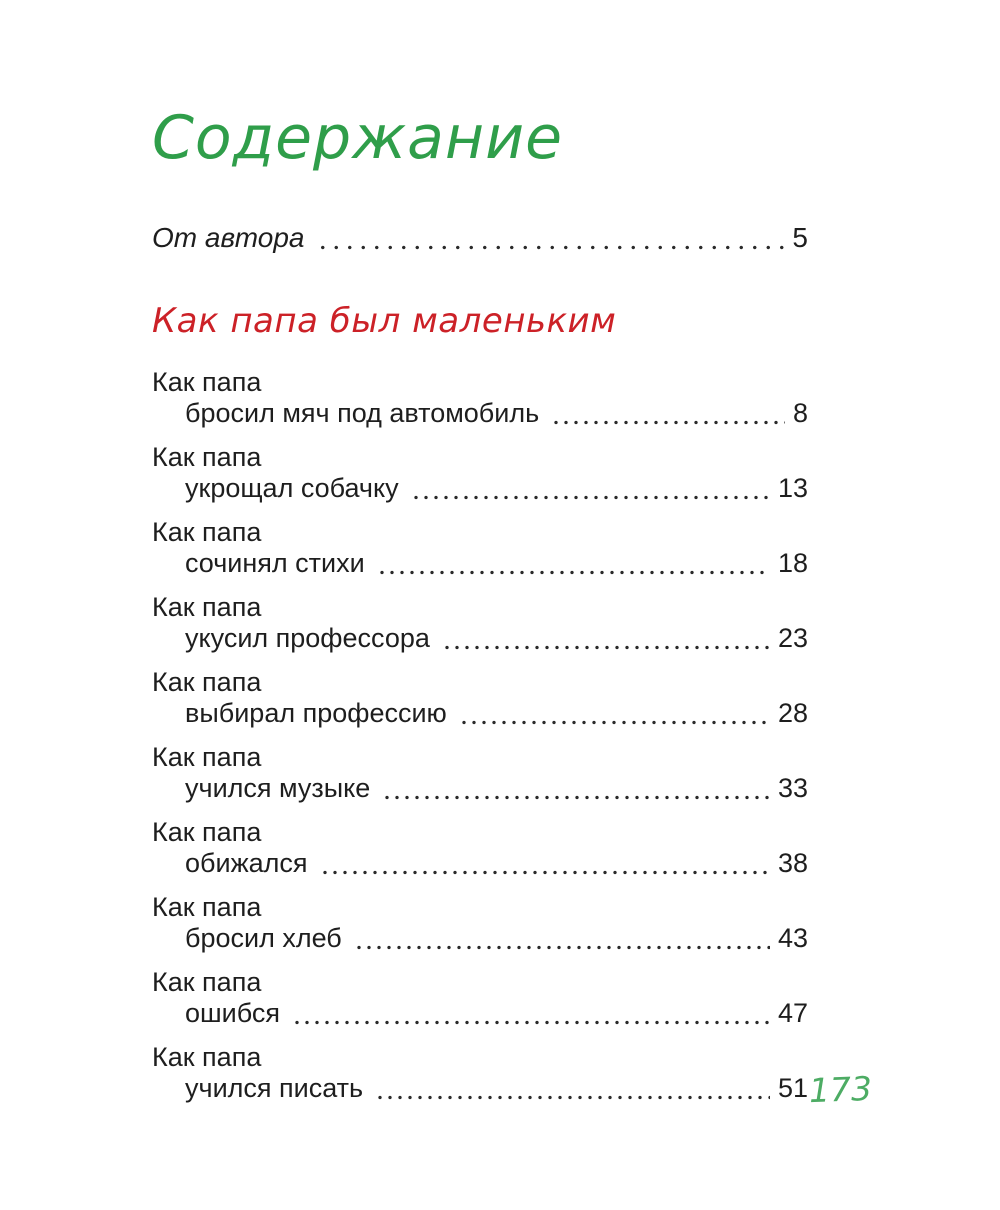 The image size is (1000, 1210). I want to click on toc-entry-line2: укрощал собачку, so click(292, 488).